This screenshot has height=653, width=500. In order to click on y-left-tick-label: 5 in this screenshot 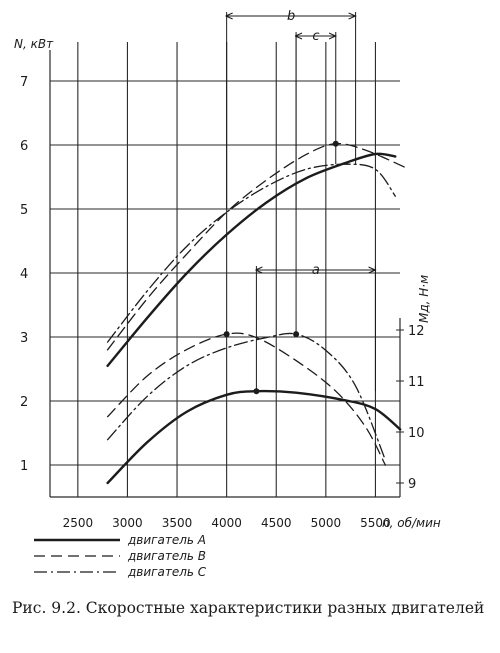, I will do `click(24, 210)`.